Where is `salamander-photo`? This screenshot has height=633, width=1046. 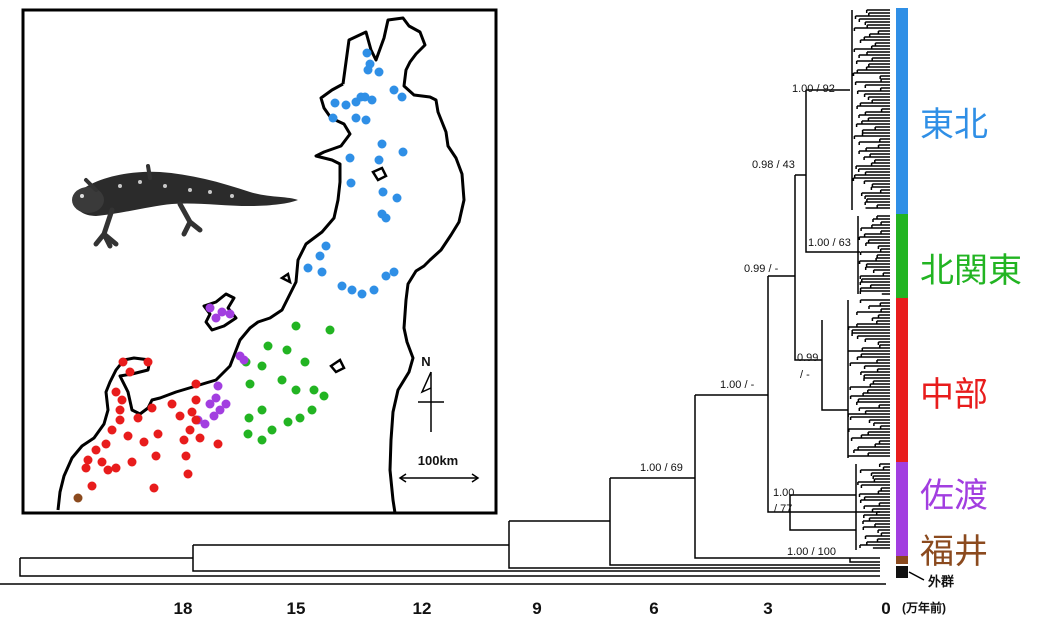
salamander-photo is located at coordinates (185, 206).